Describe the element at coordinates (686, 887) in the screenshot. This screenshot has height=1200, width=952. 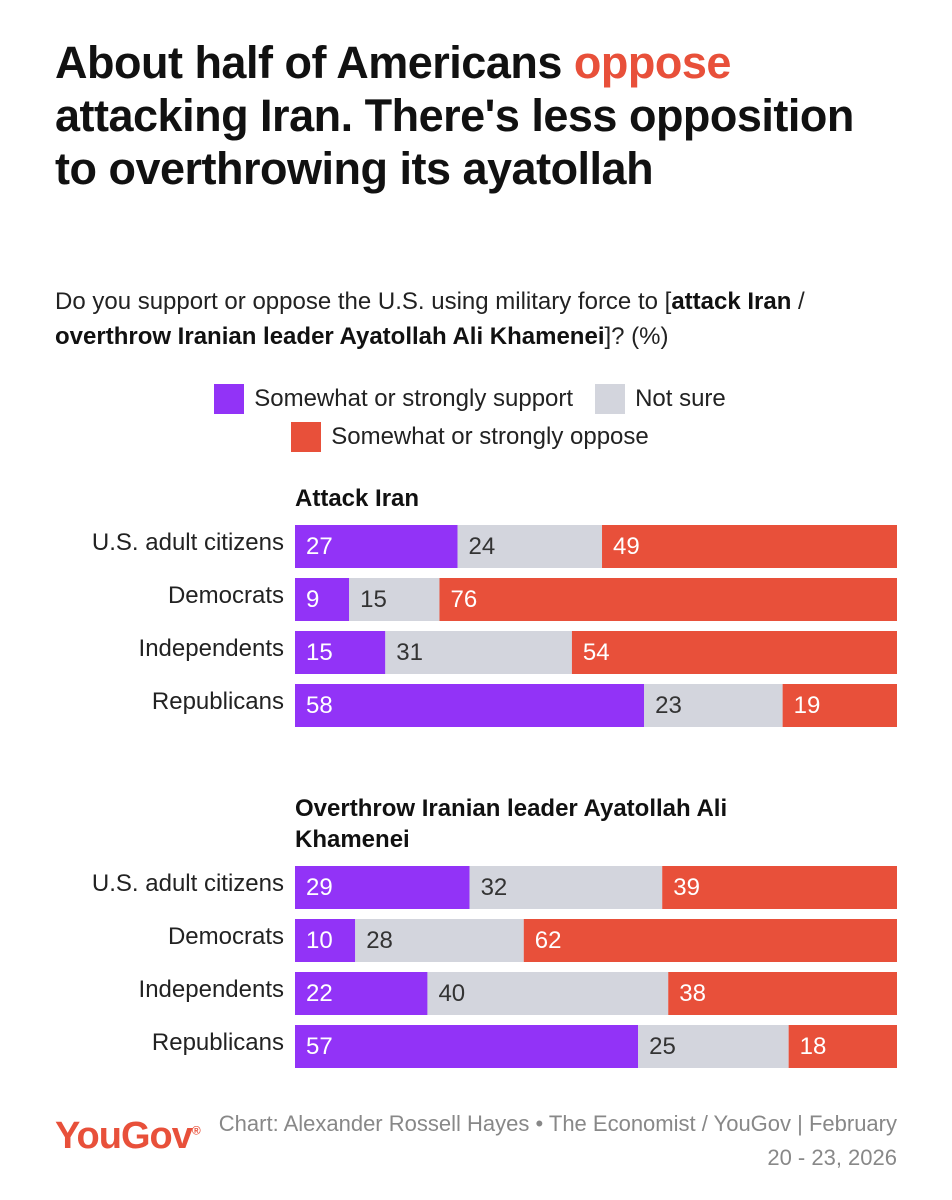
I see `value-label: 39` at that location.